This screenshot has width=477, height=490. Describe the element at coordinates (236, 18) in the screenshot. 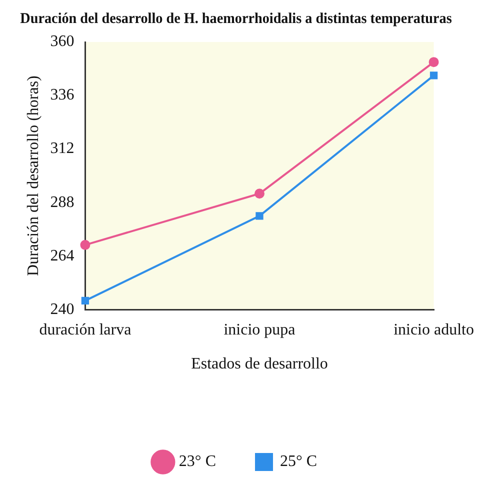

I see `chart-title: Duración del desarrollo de H. haemorrhoidalis a distintas temperaturas` at that location.